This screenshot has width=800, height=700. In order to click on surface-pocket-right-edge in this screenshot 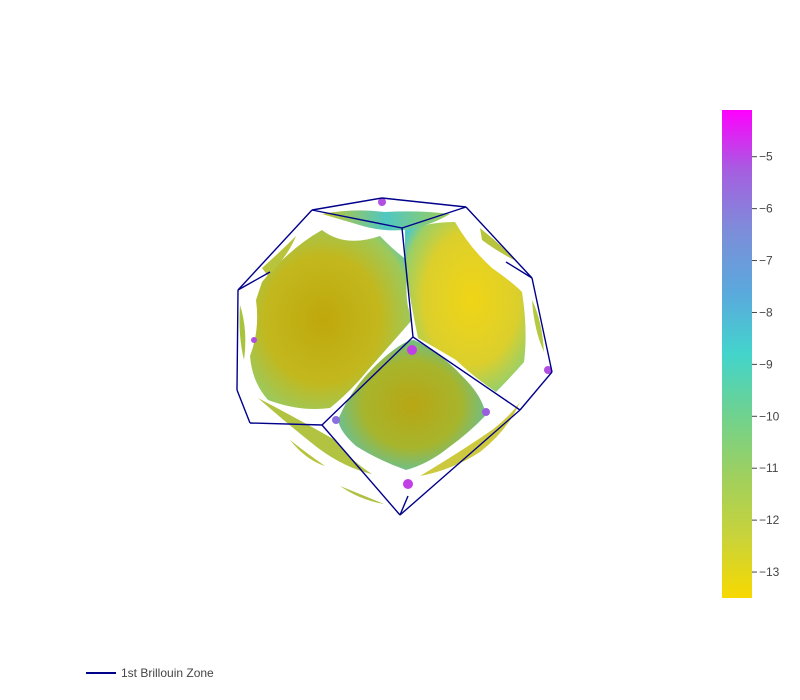, I will do `click(538, 326)`.